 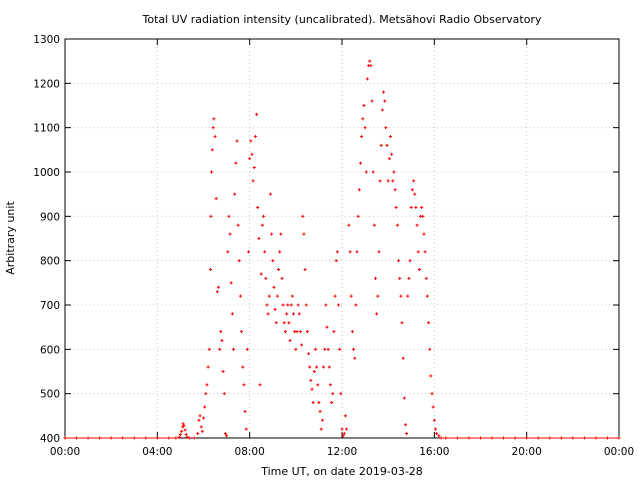 What do you see at coordinates (46, 40) in the screenshot?
I see `y-tick-label: 1300` at bounding box center [46, 40].